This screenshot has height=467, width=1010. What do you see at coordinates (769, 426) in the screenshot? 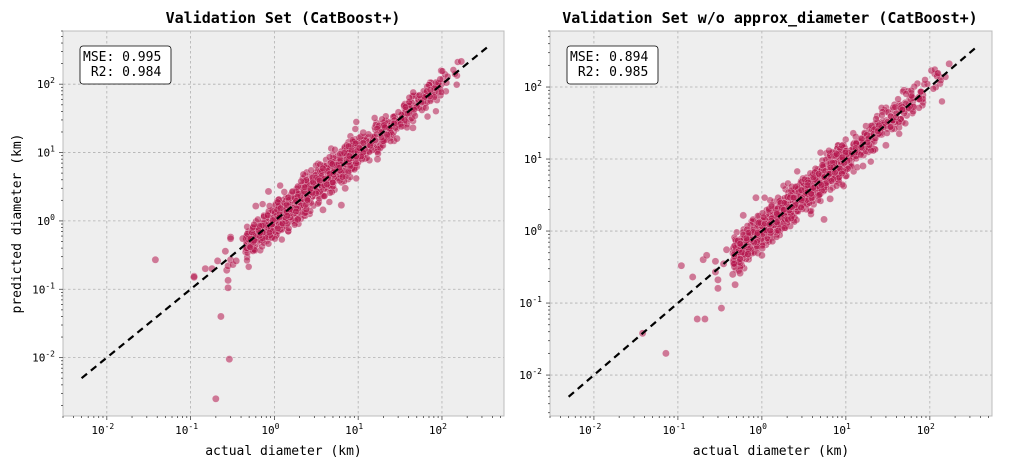
I see `x-axis: 10-2 10-1 100 101 102` at bounding box center [769, 426].